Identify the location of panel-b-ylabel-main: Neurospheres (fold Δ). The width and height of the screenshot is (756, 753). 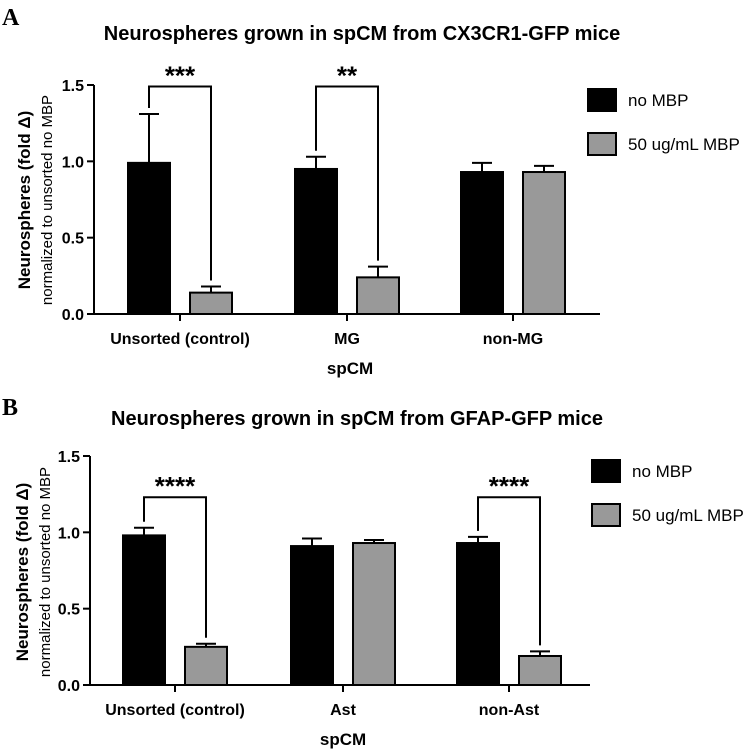
(22, 572).